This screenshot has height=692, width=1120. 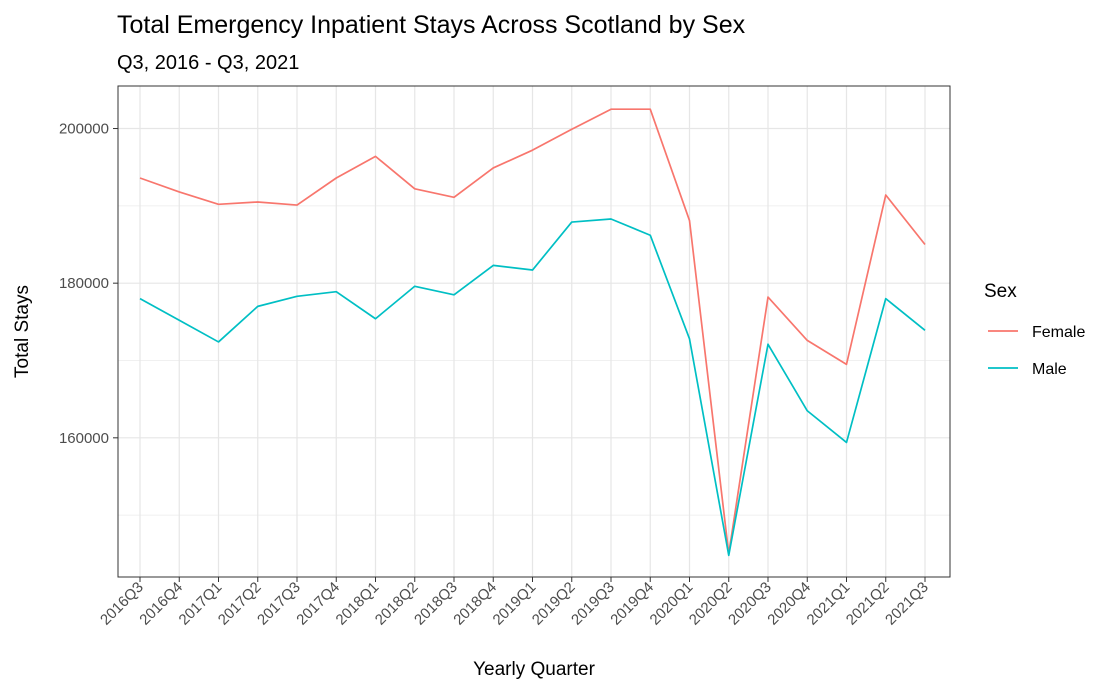 I want to click on x-tick-label: 2016Q3, so click(x=122, y=604).